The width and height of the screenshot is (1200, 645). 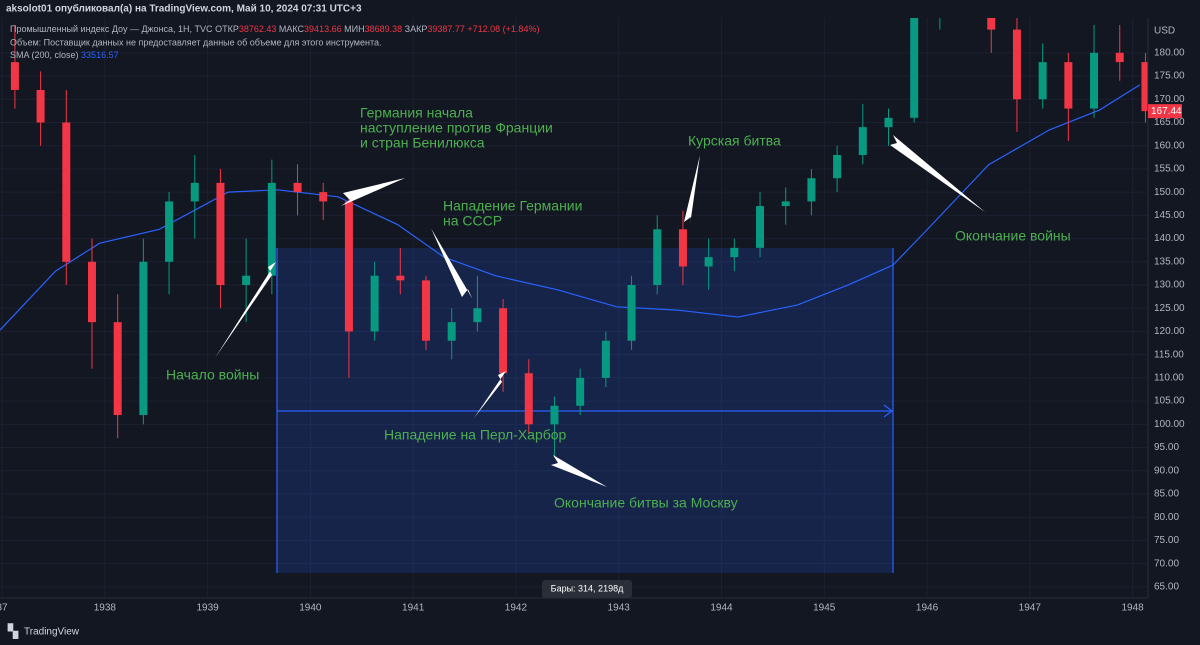 I want to click on price-axis, so click(x=1174, y=319).